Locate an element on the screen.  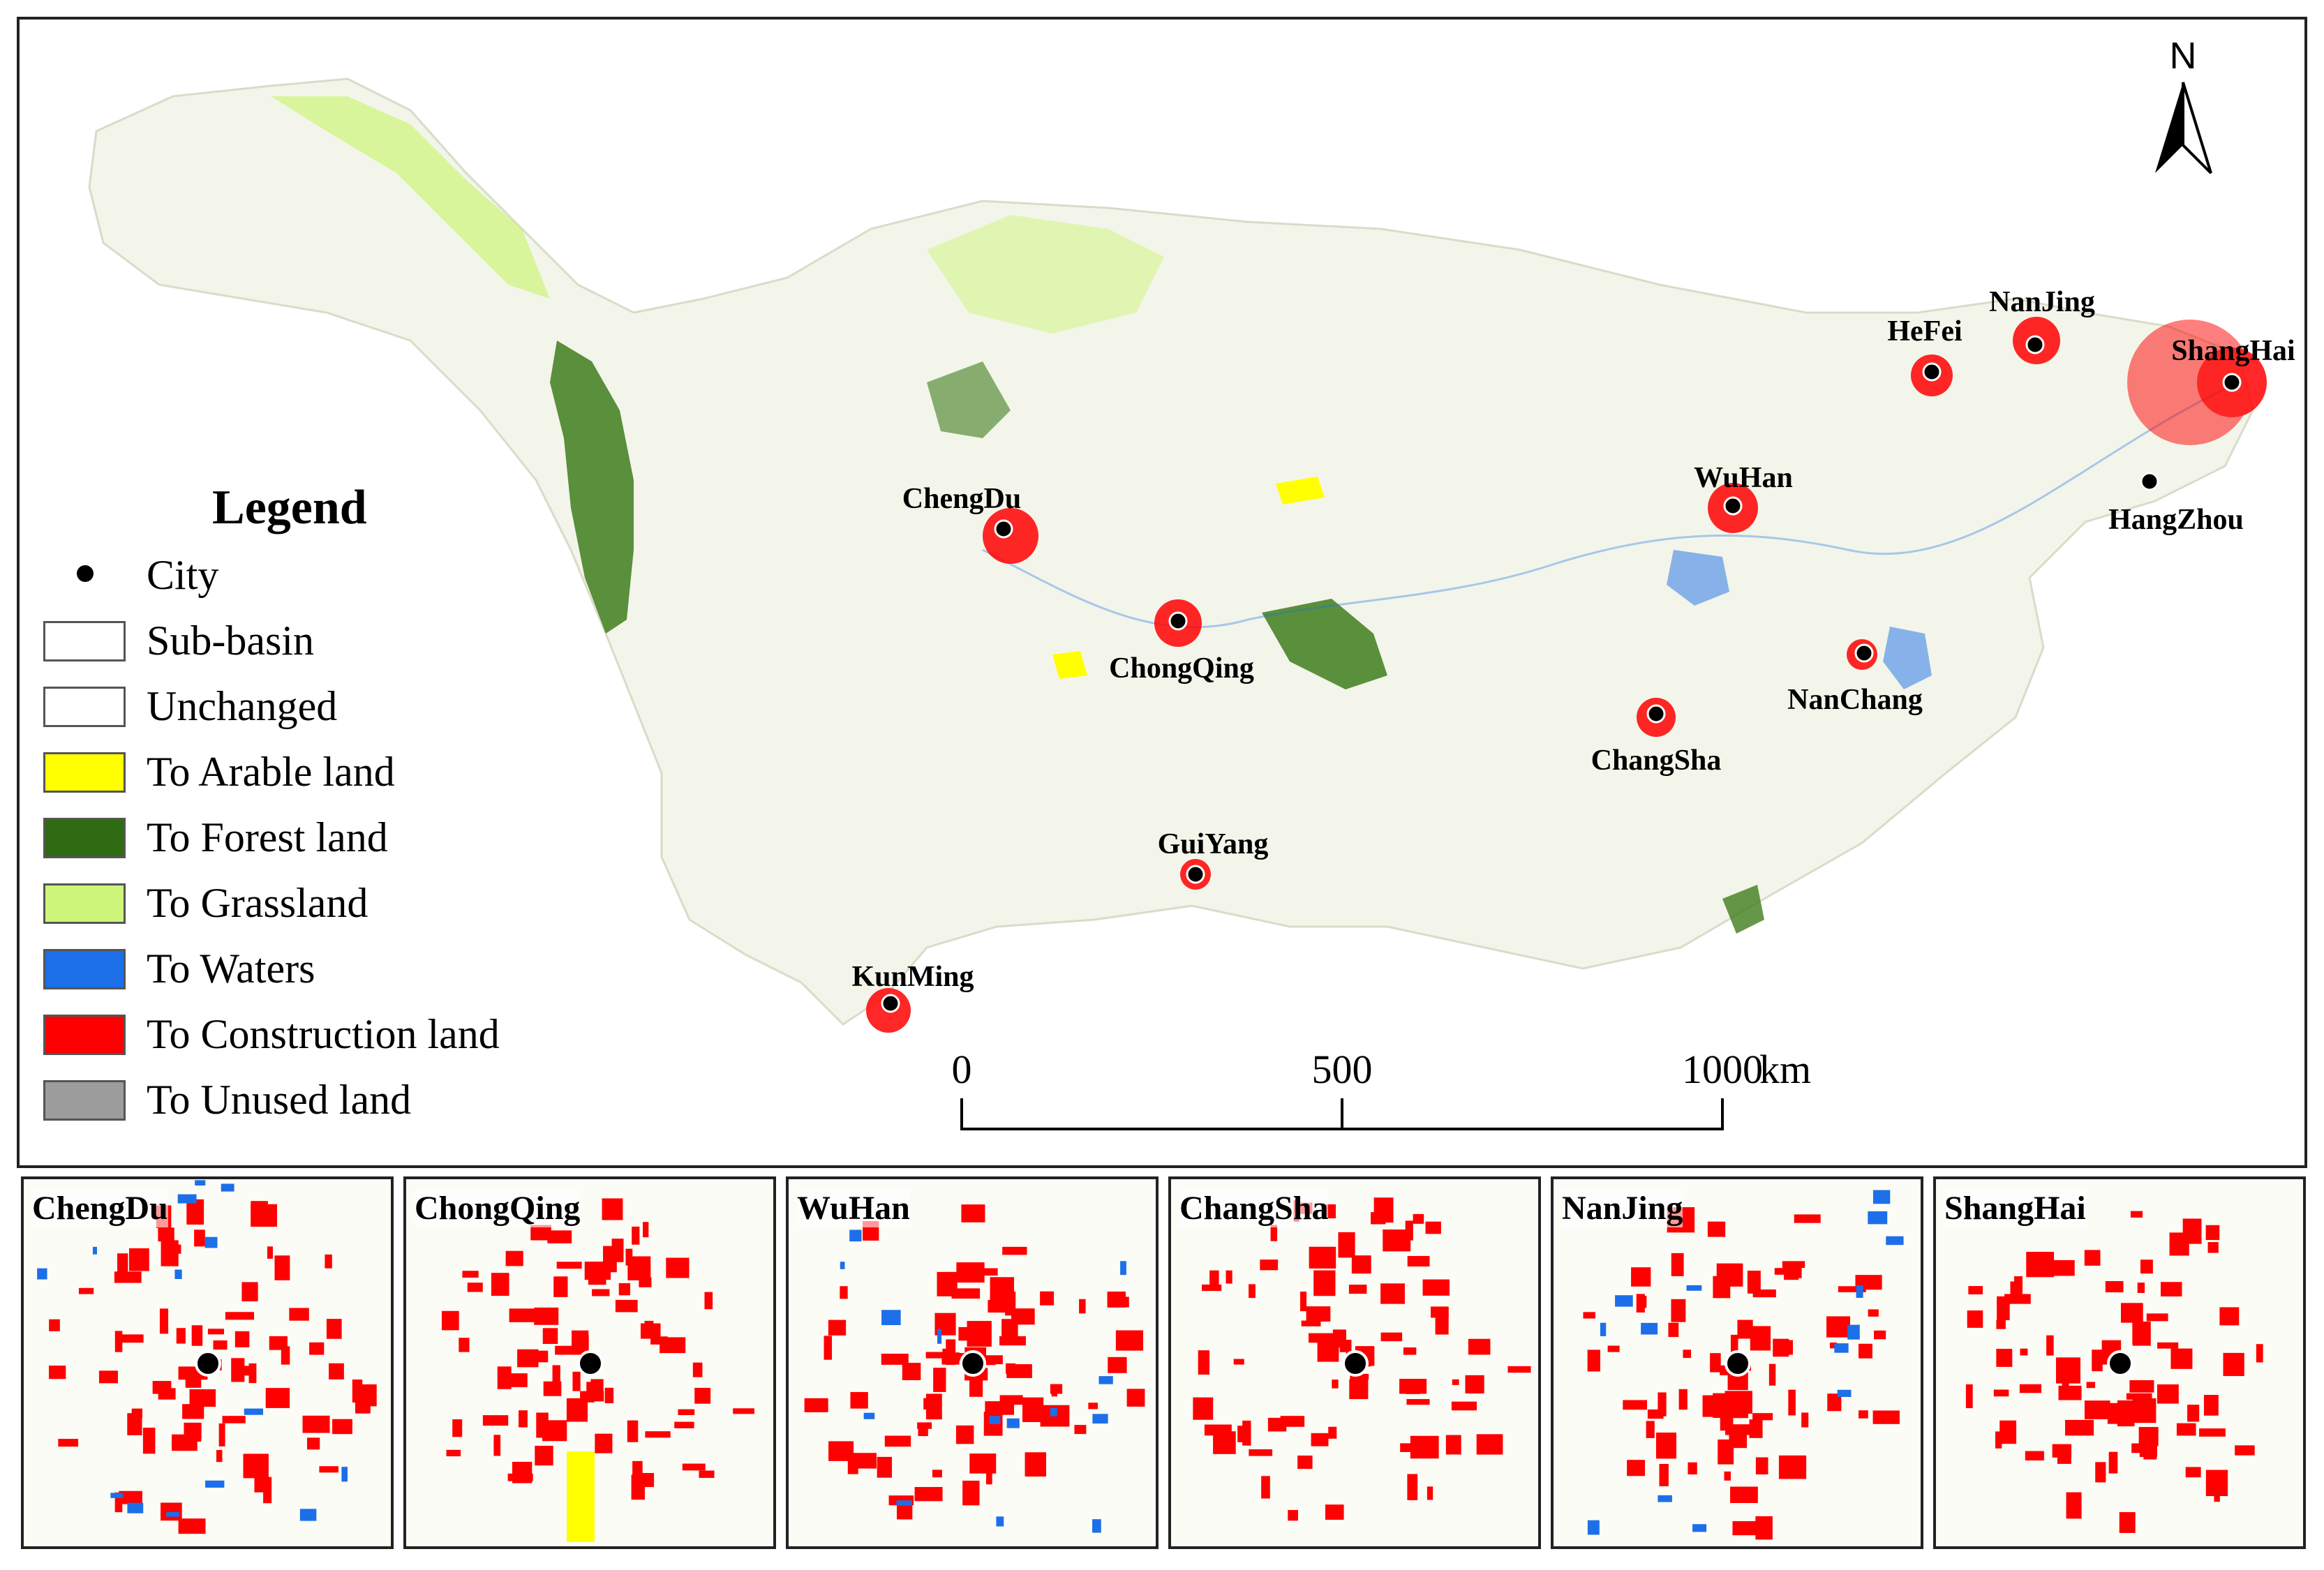
city-label: ChongQing is located at coordinates (1181, 668).